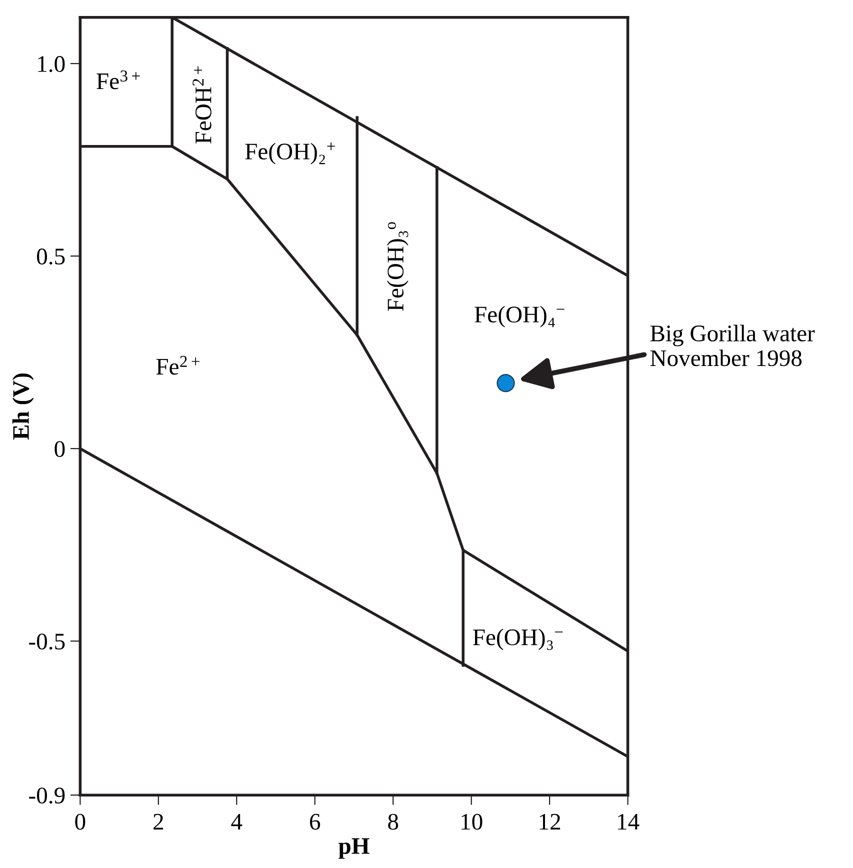  What do you see at coordinates (47, 642) in the screenshot?
I see `y-tick-label: -0.5` at bounding box center [47, 642].